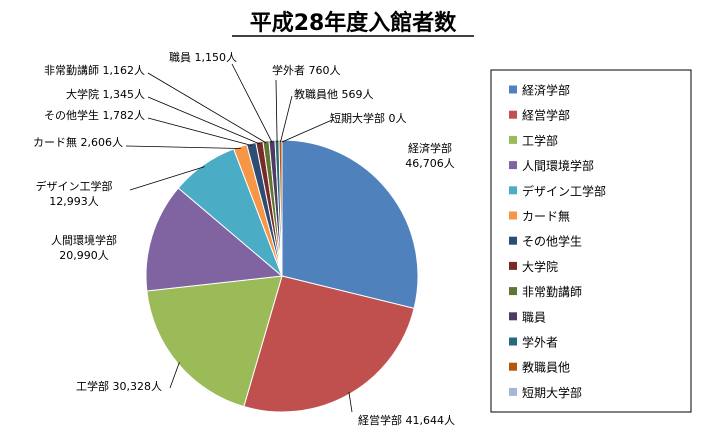  I want to click on legend-label: デザイン工学部, so click(564, 190).